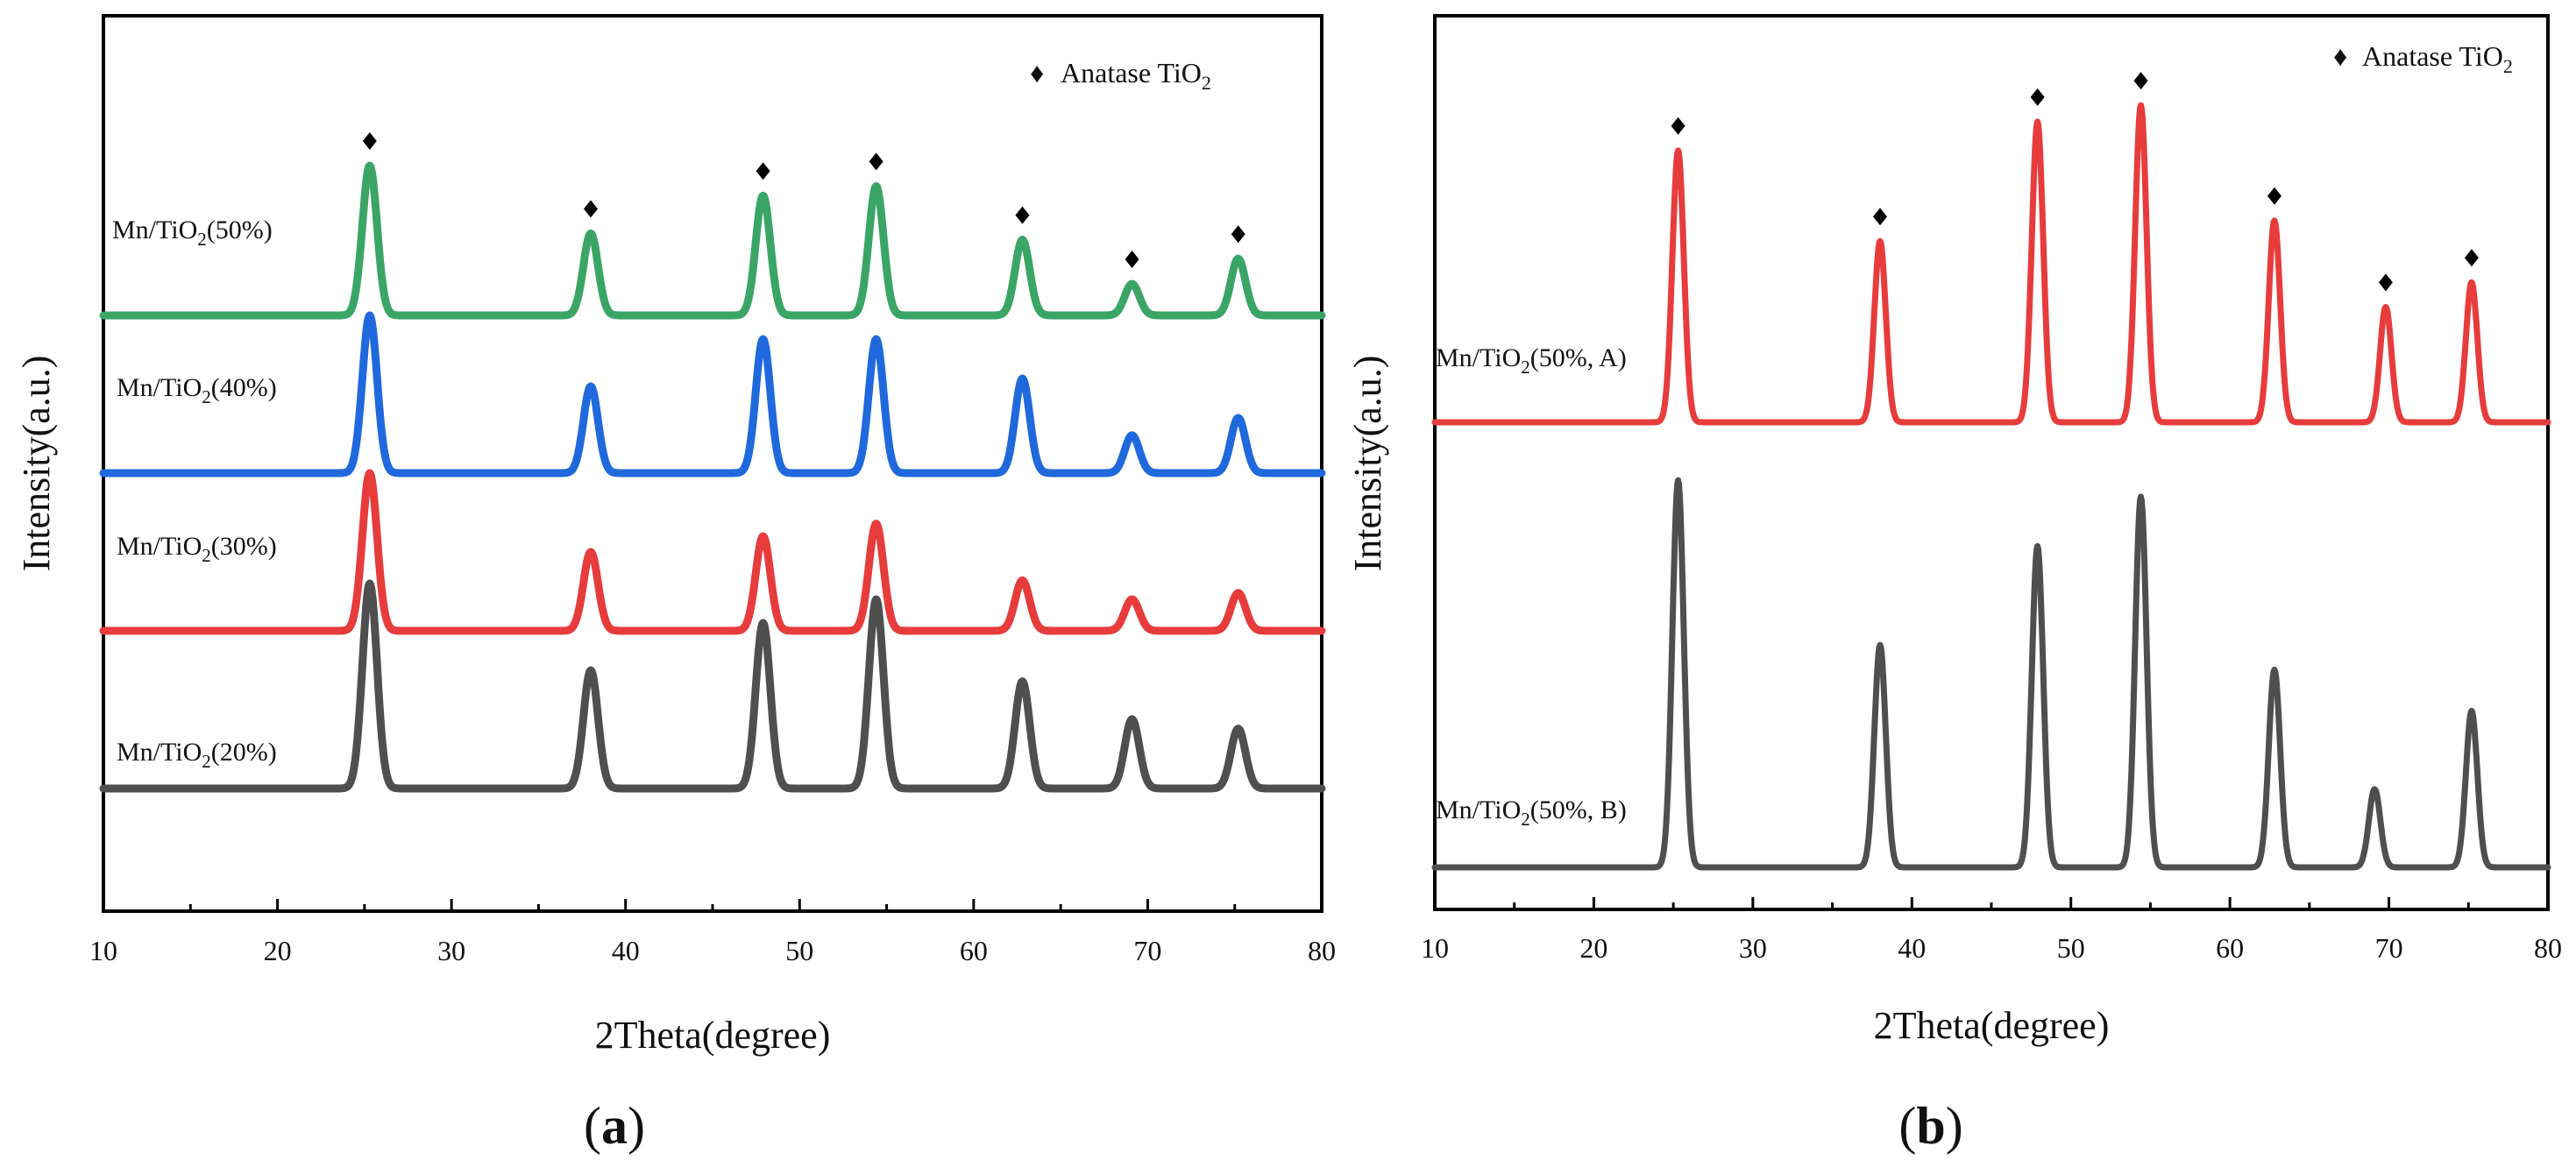 The image size is (2576, 1167). Describe the element at coordinates (451, 950) in the screenshot. I see `x-tick-label-a-2: 30` at that location.